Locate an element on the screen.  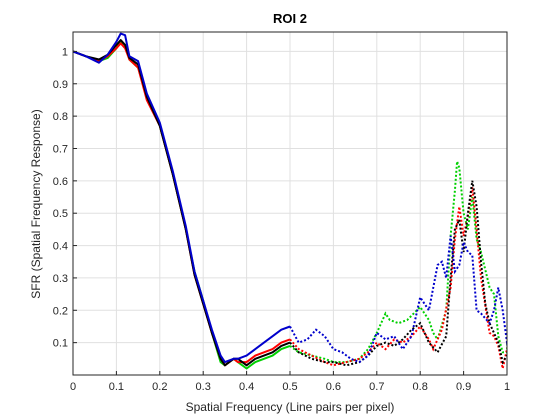
watermark: 知乎 @吃小羊 is located at coordinates (451, 394).